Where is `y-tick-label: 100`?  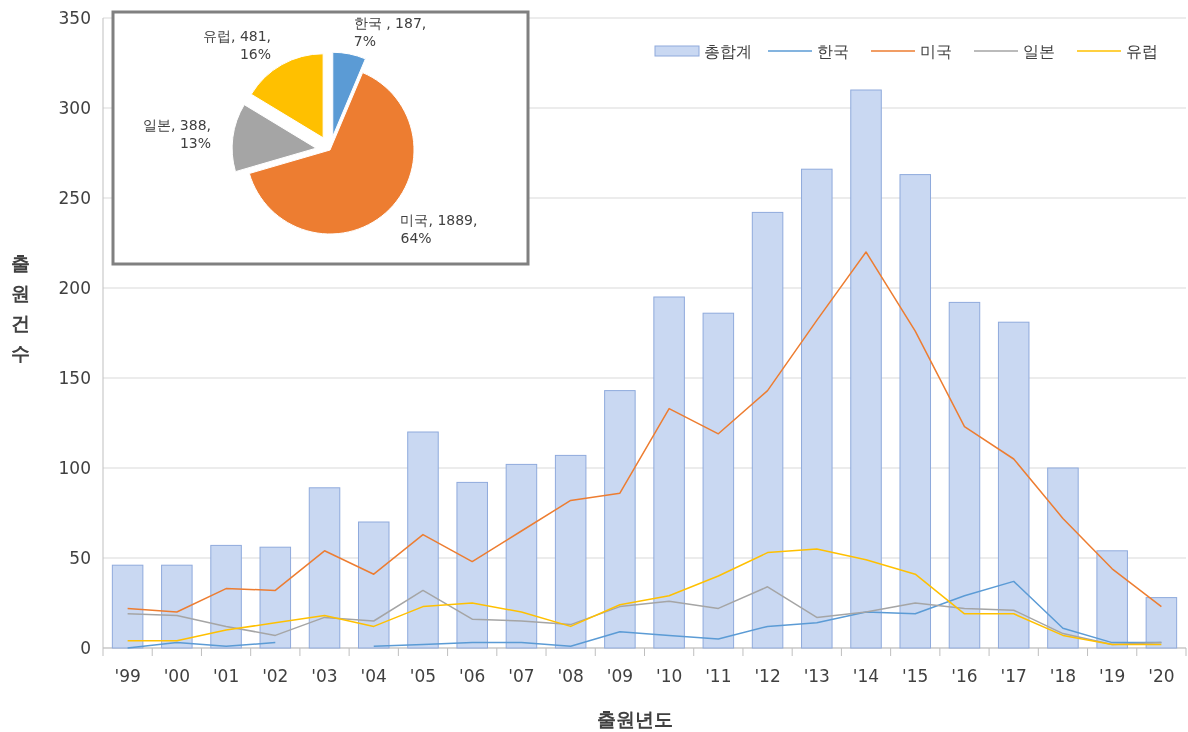 y-tick-label: 100 is located at coordinates (74, 468).